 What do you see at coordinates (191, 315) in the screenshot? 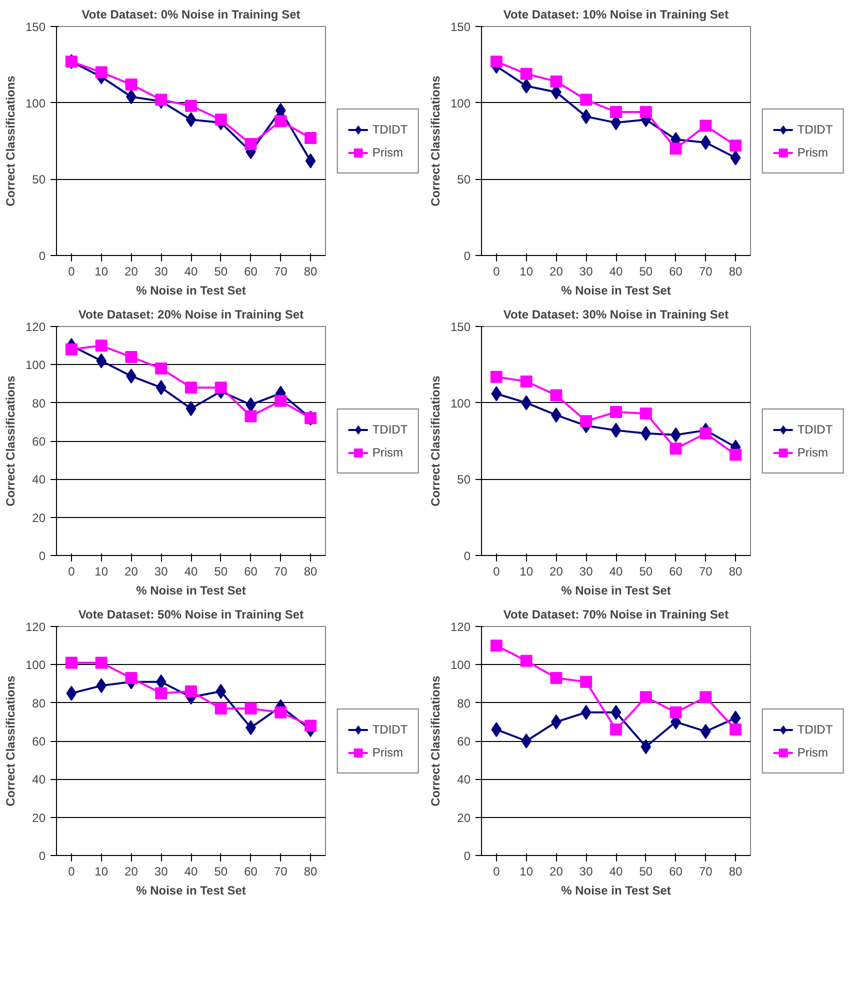
I see `chart-title: Vote Dataset: 20% Noise in Training Set` at bounding box center [191, 315].